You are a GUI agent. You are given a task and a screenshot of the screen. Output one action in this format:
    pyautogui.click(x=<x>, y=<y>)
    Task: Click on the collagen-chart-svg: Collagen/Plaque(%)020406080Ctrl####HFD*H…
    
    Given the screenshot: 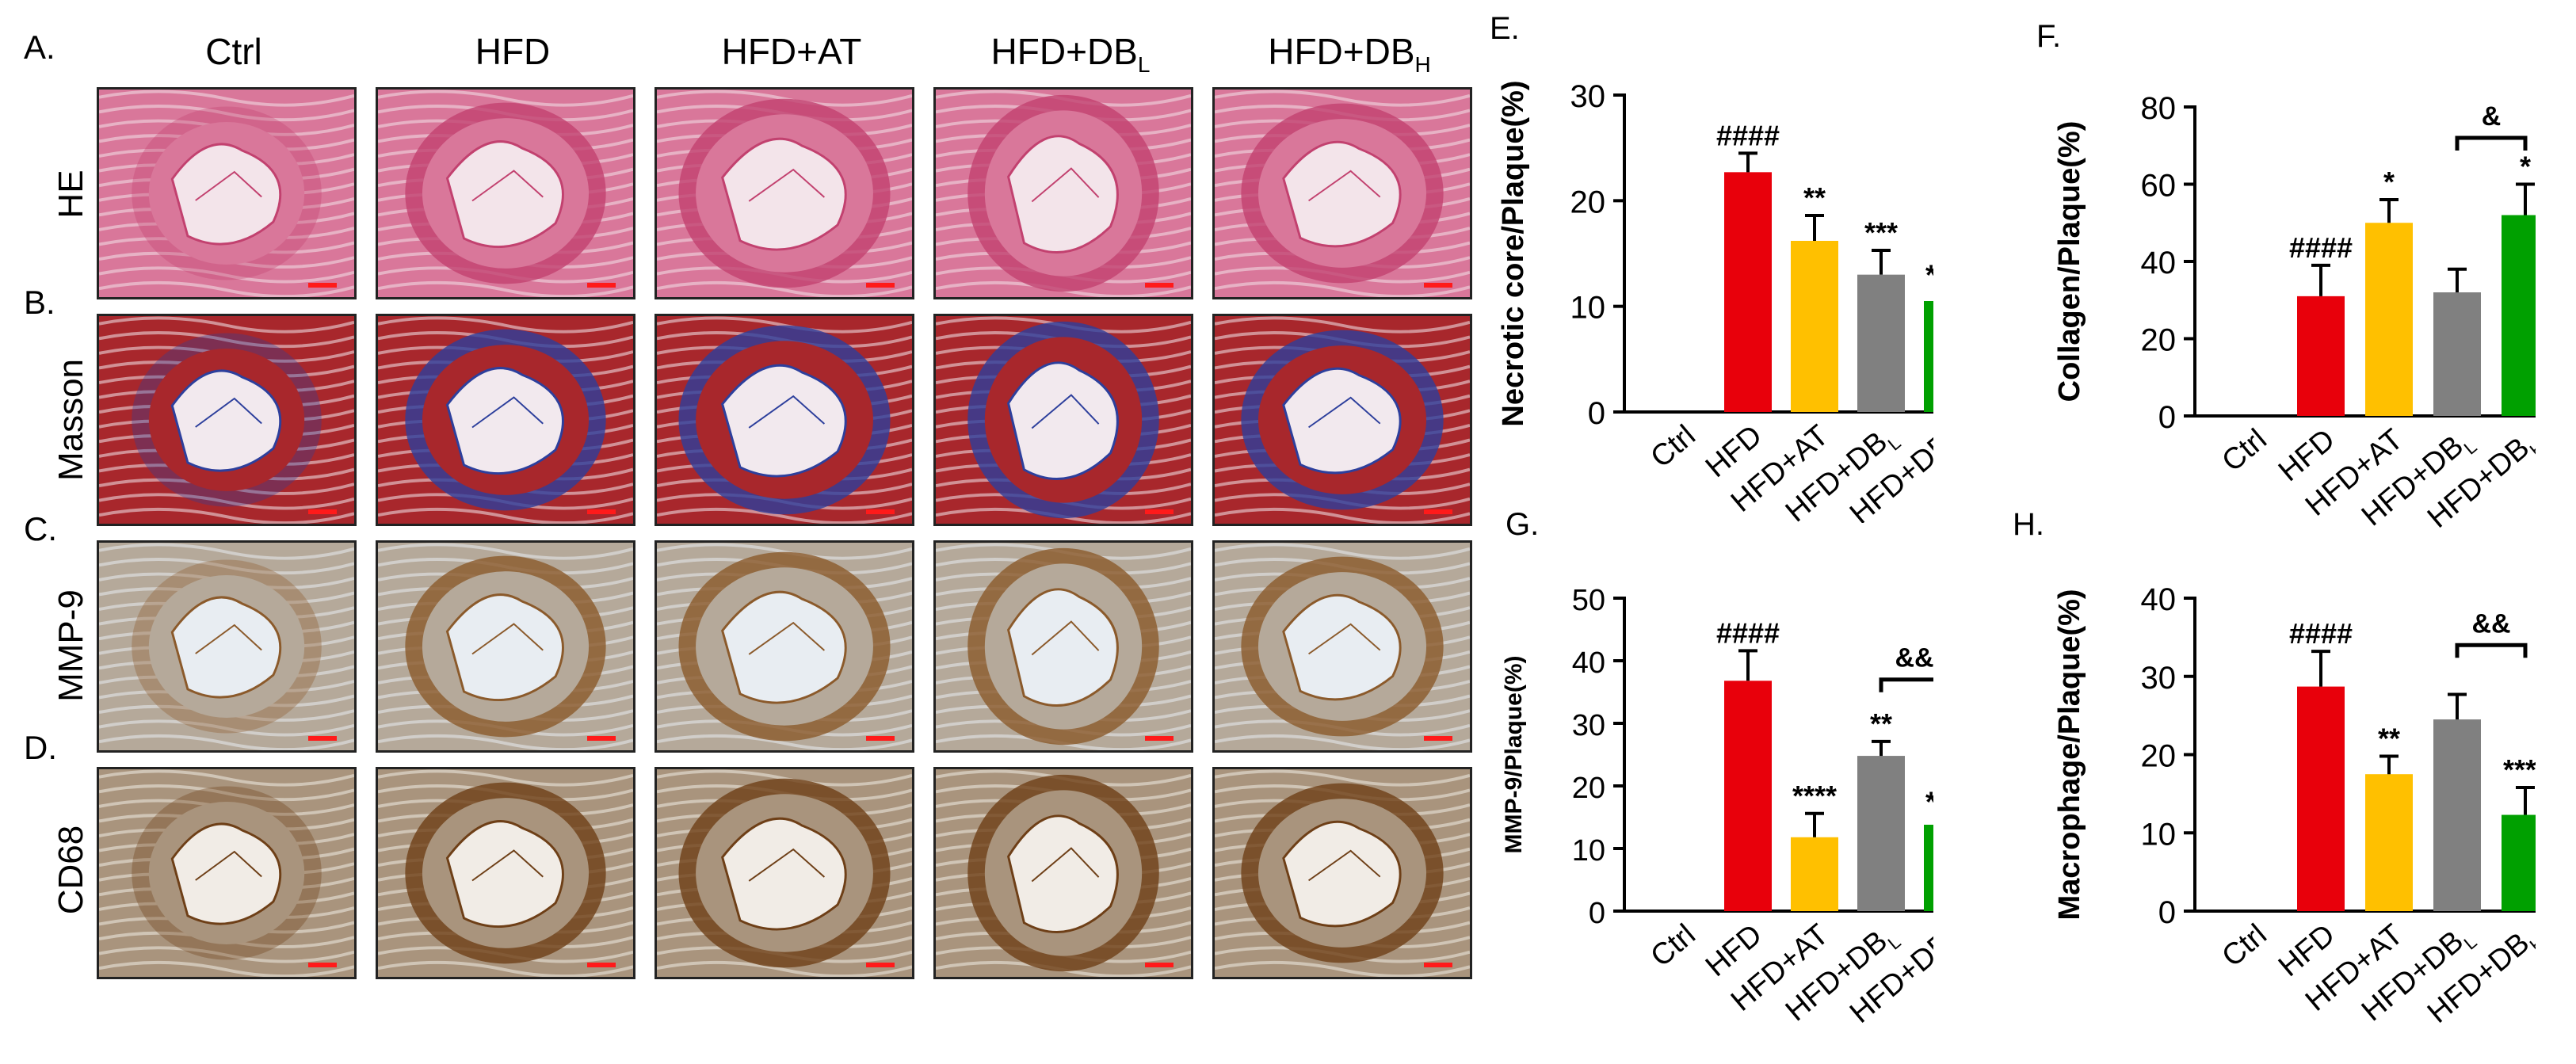 What is the action you would take?
    pyautogui.click(x=2294, y=311)
    